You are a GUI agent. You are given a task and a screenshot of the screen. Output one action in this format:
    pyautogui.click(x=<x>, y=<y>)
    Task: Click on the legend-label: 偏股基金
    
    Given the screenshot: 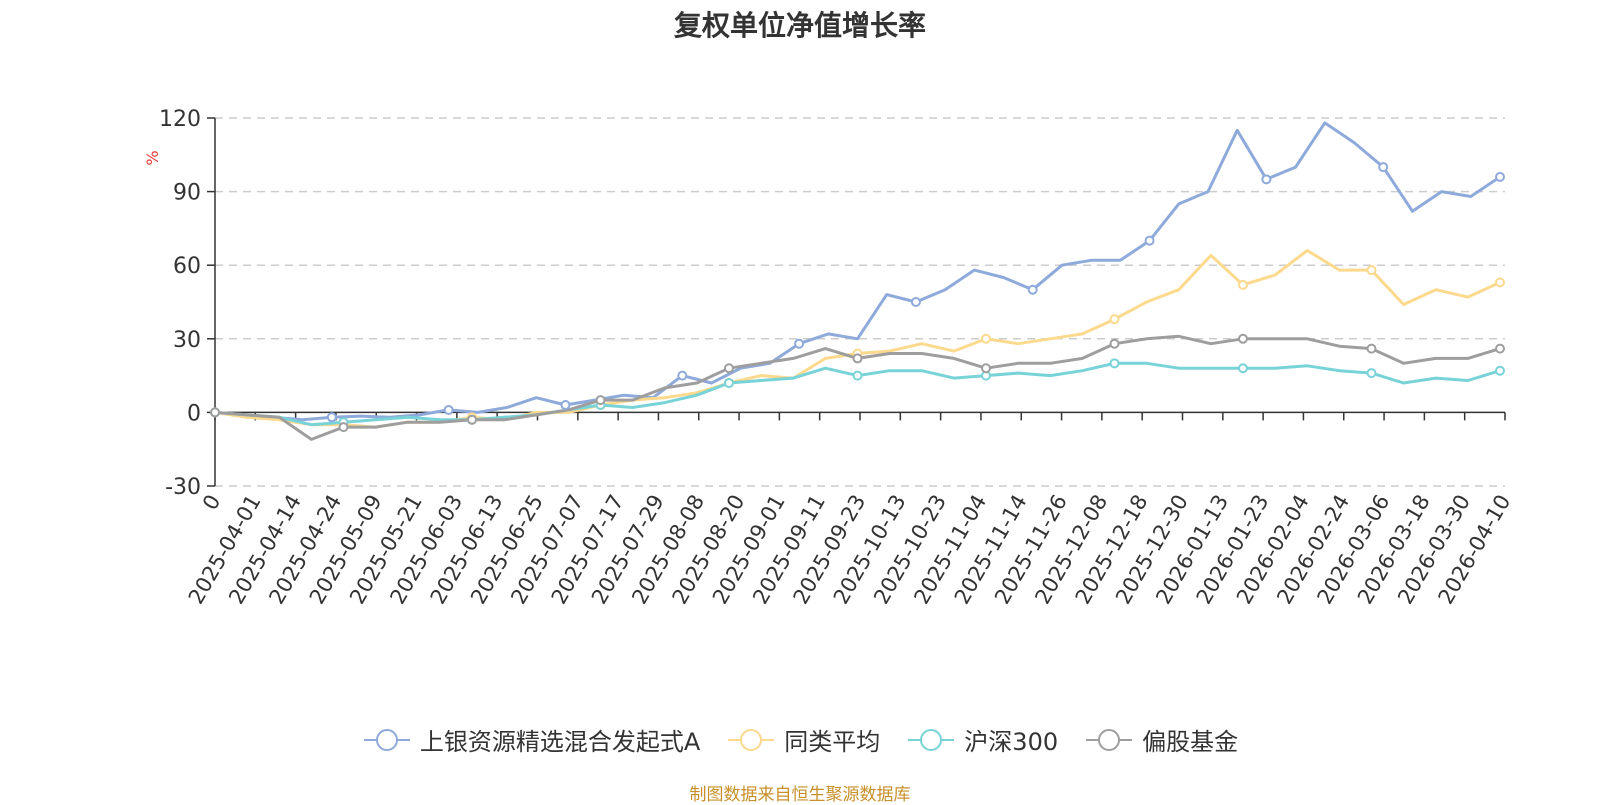 What is the action you would take?
    pyautogui.click(x=1190, y=742)
    